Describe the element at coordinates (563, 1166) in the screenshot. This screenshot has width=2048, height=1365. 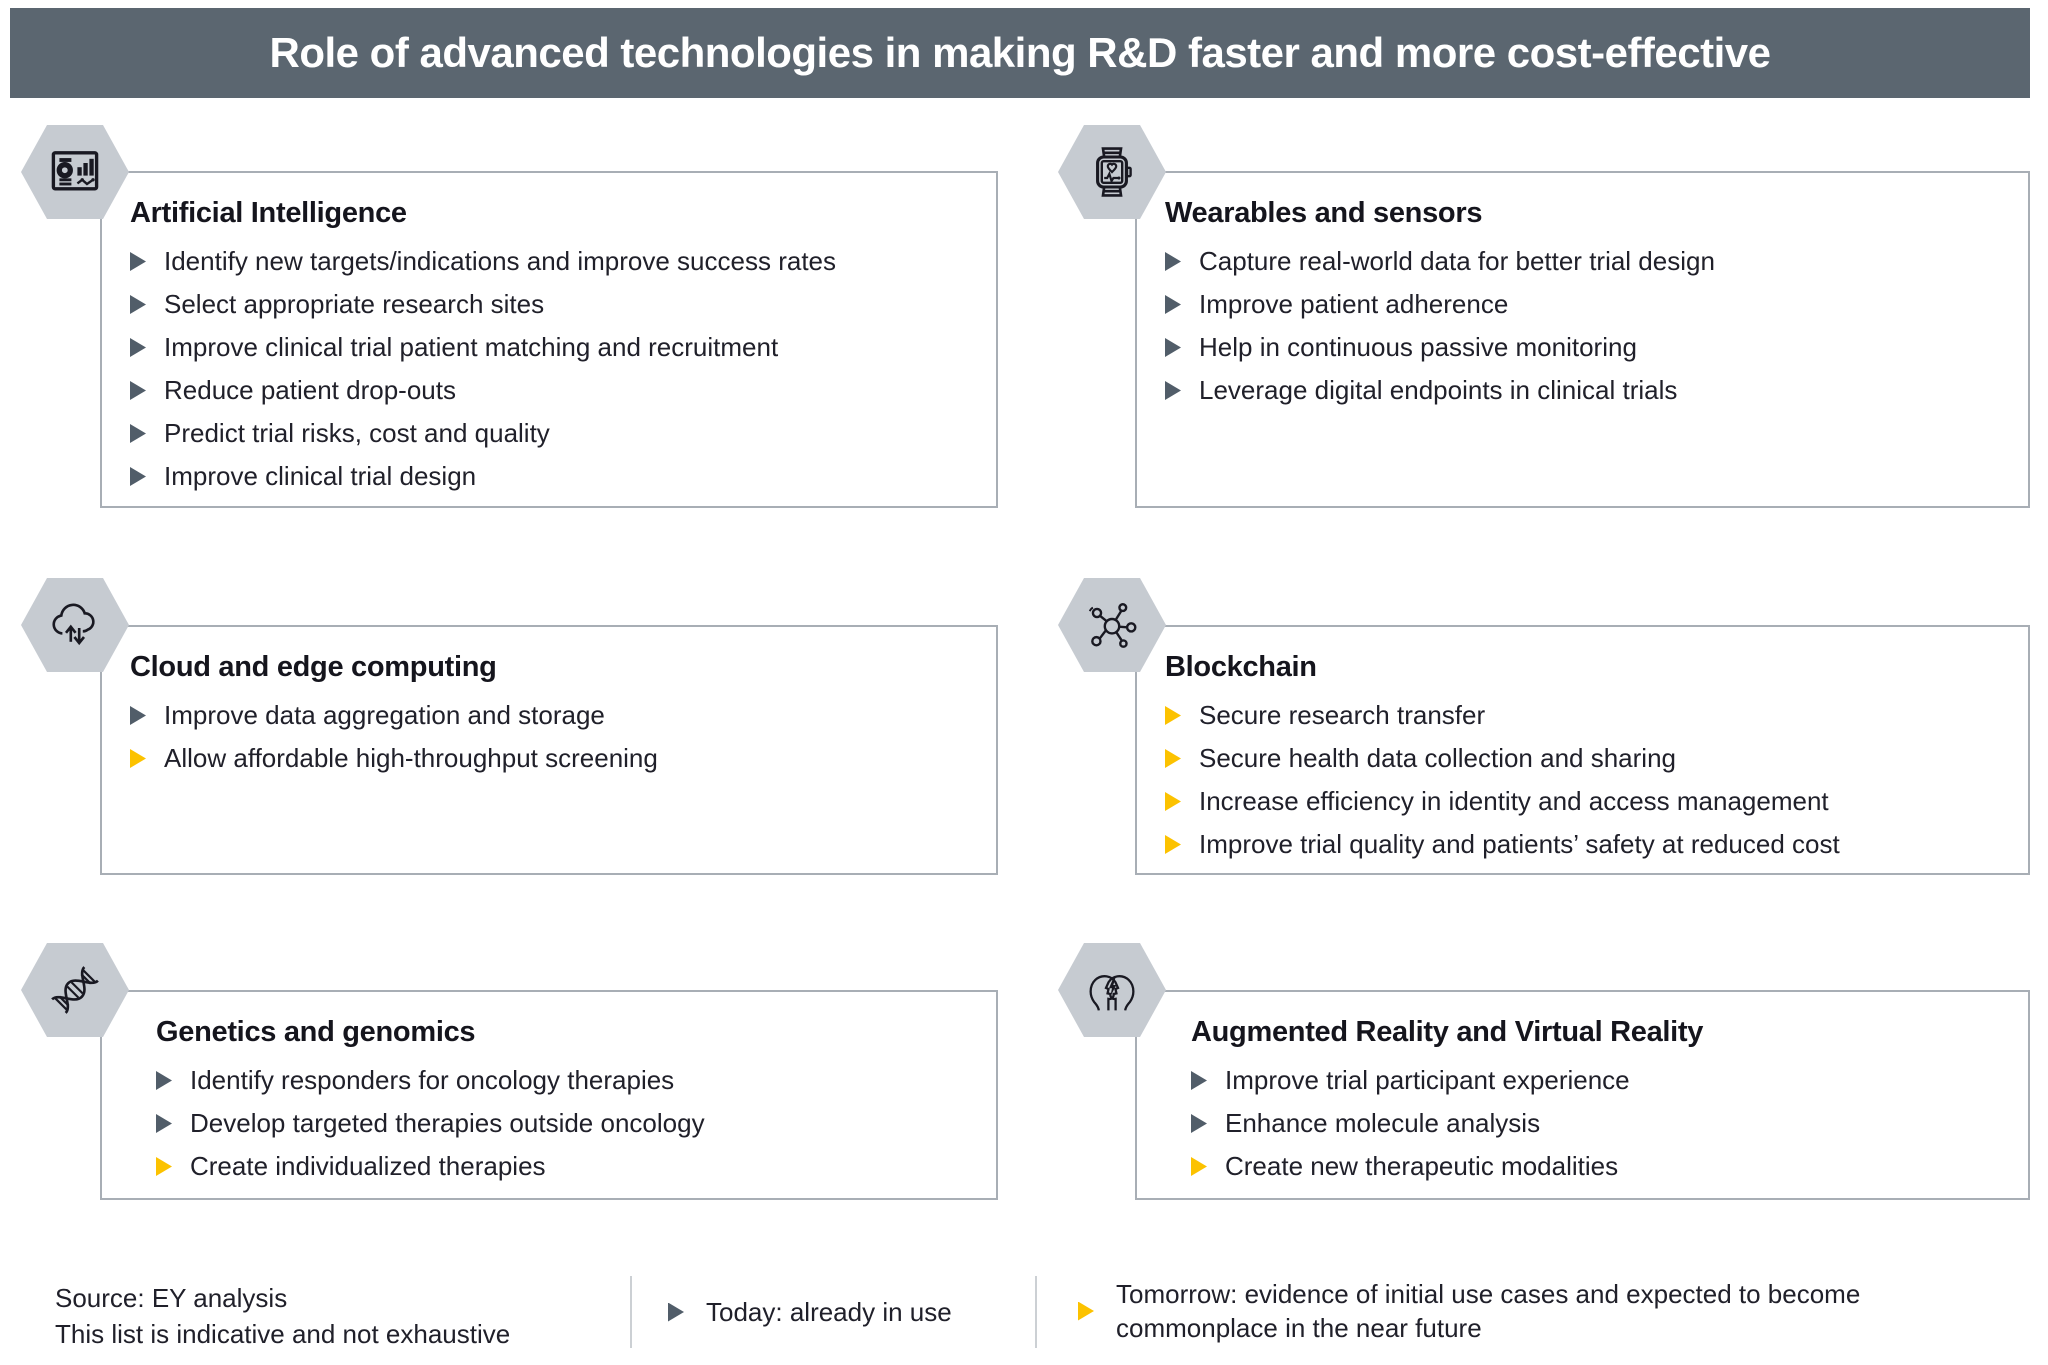
I see `bullet-item: Create individualized therapies` at that location.